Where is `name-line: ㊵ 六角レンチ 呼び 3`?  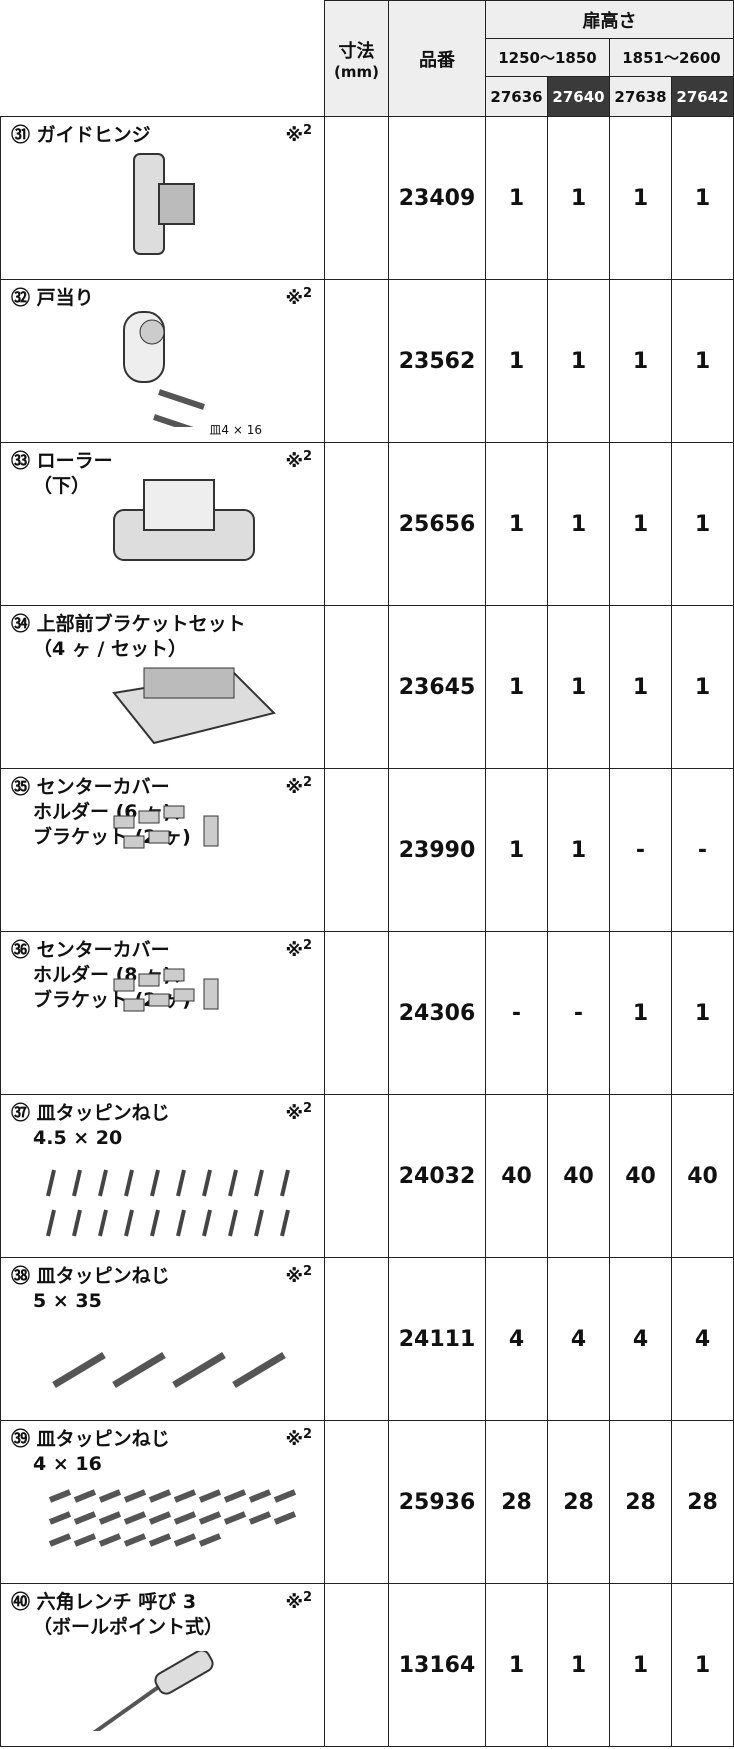
name-line: ㊵ 六角レンチ 呼び 3 is located at coordinates (117, 1602).